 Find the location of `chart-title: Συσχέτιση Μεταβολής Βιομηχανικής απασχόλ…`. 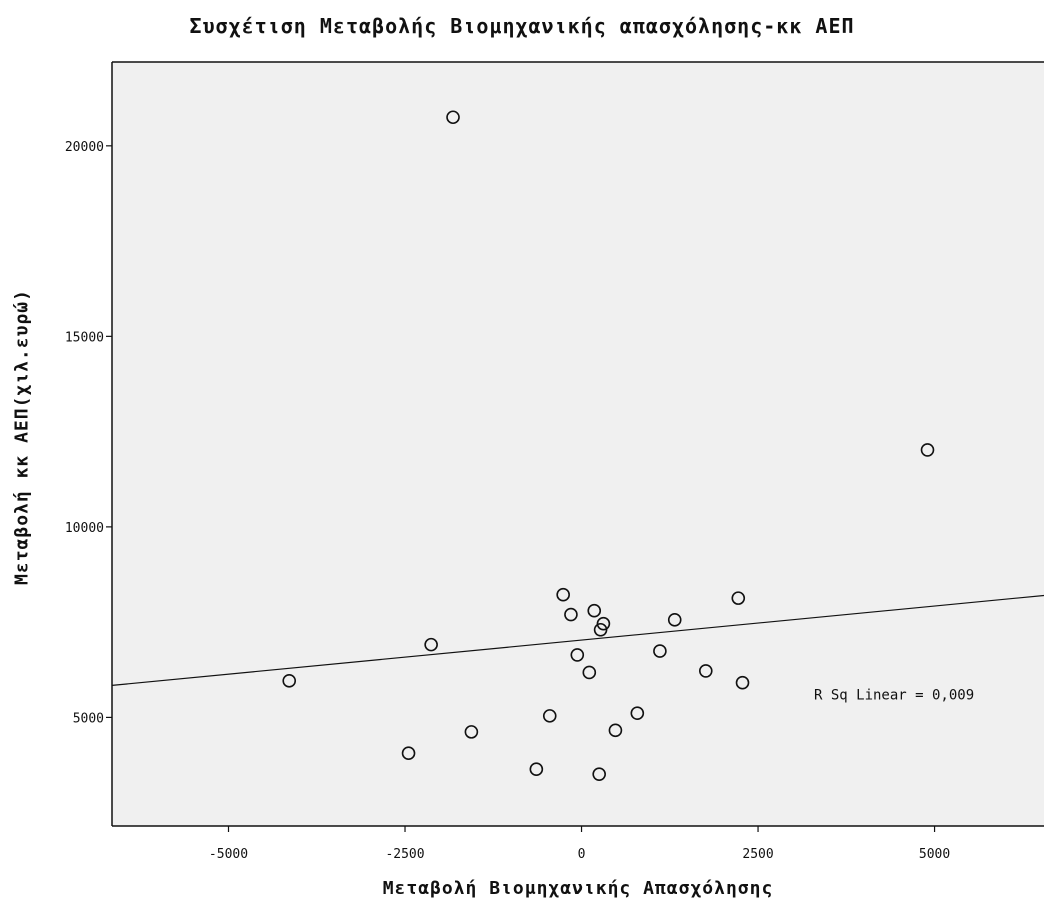

chart-title: Συσχέτιση Μεταβολής Βιομηχανικής απασχόλ… is located at coordinates (522, 26).